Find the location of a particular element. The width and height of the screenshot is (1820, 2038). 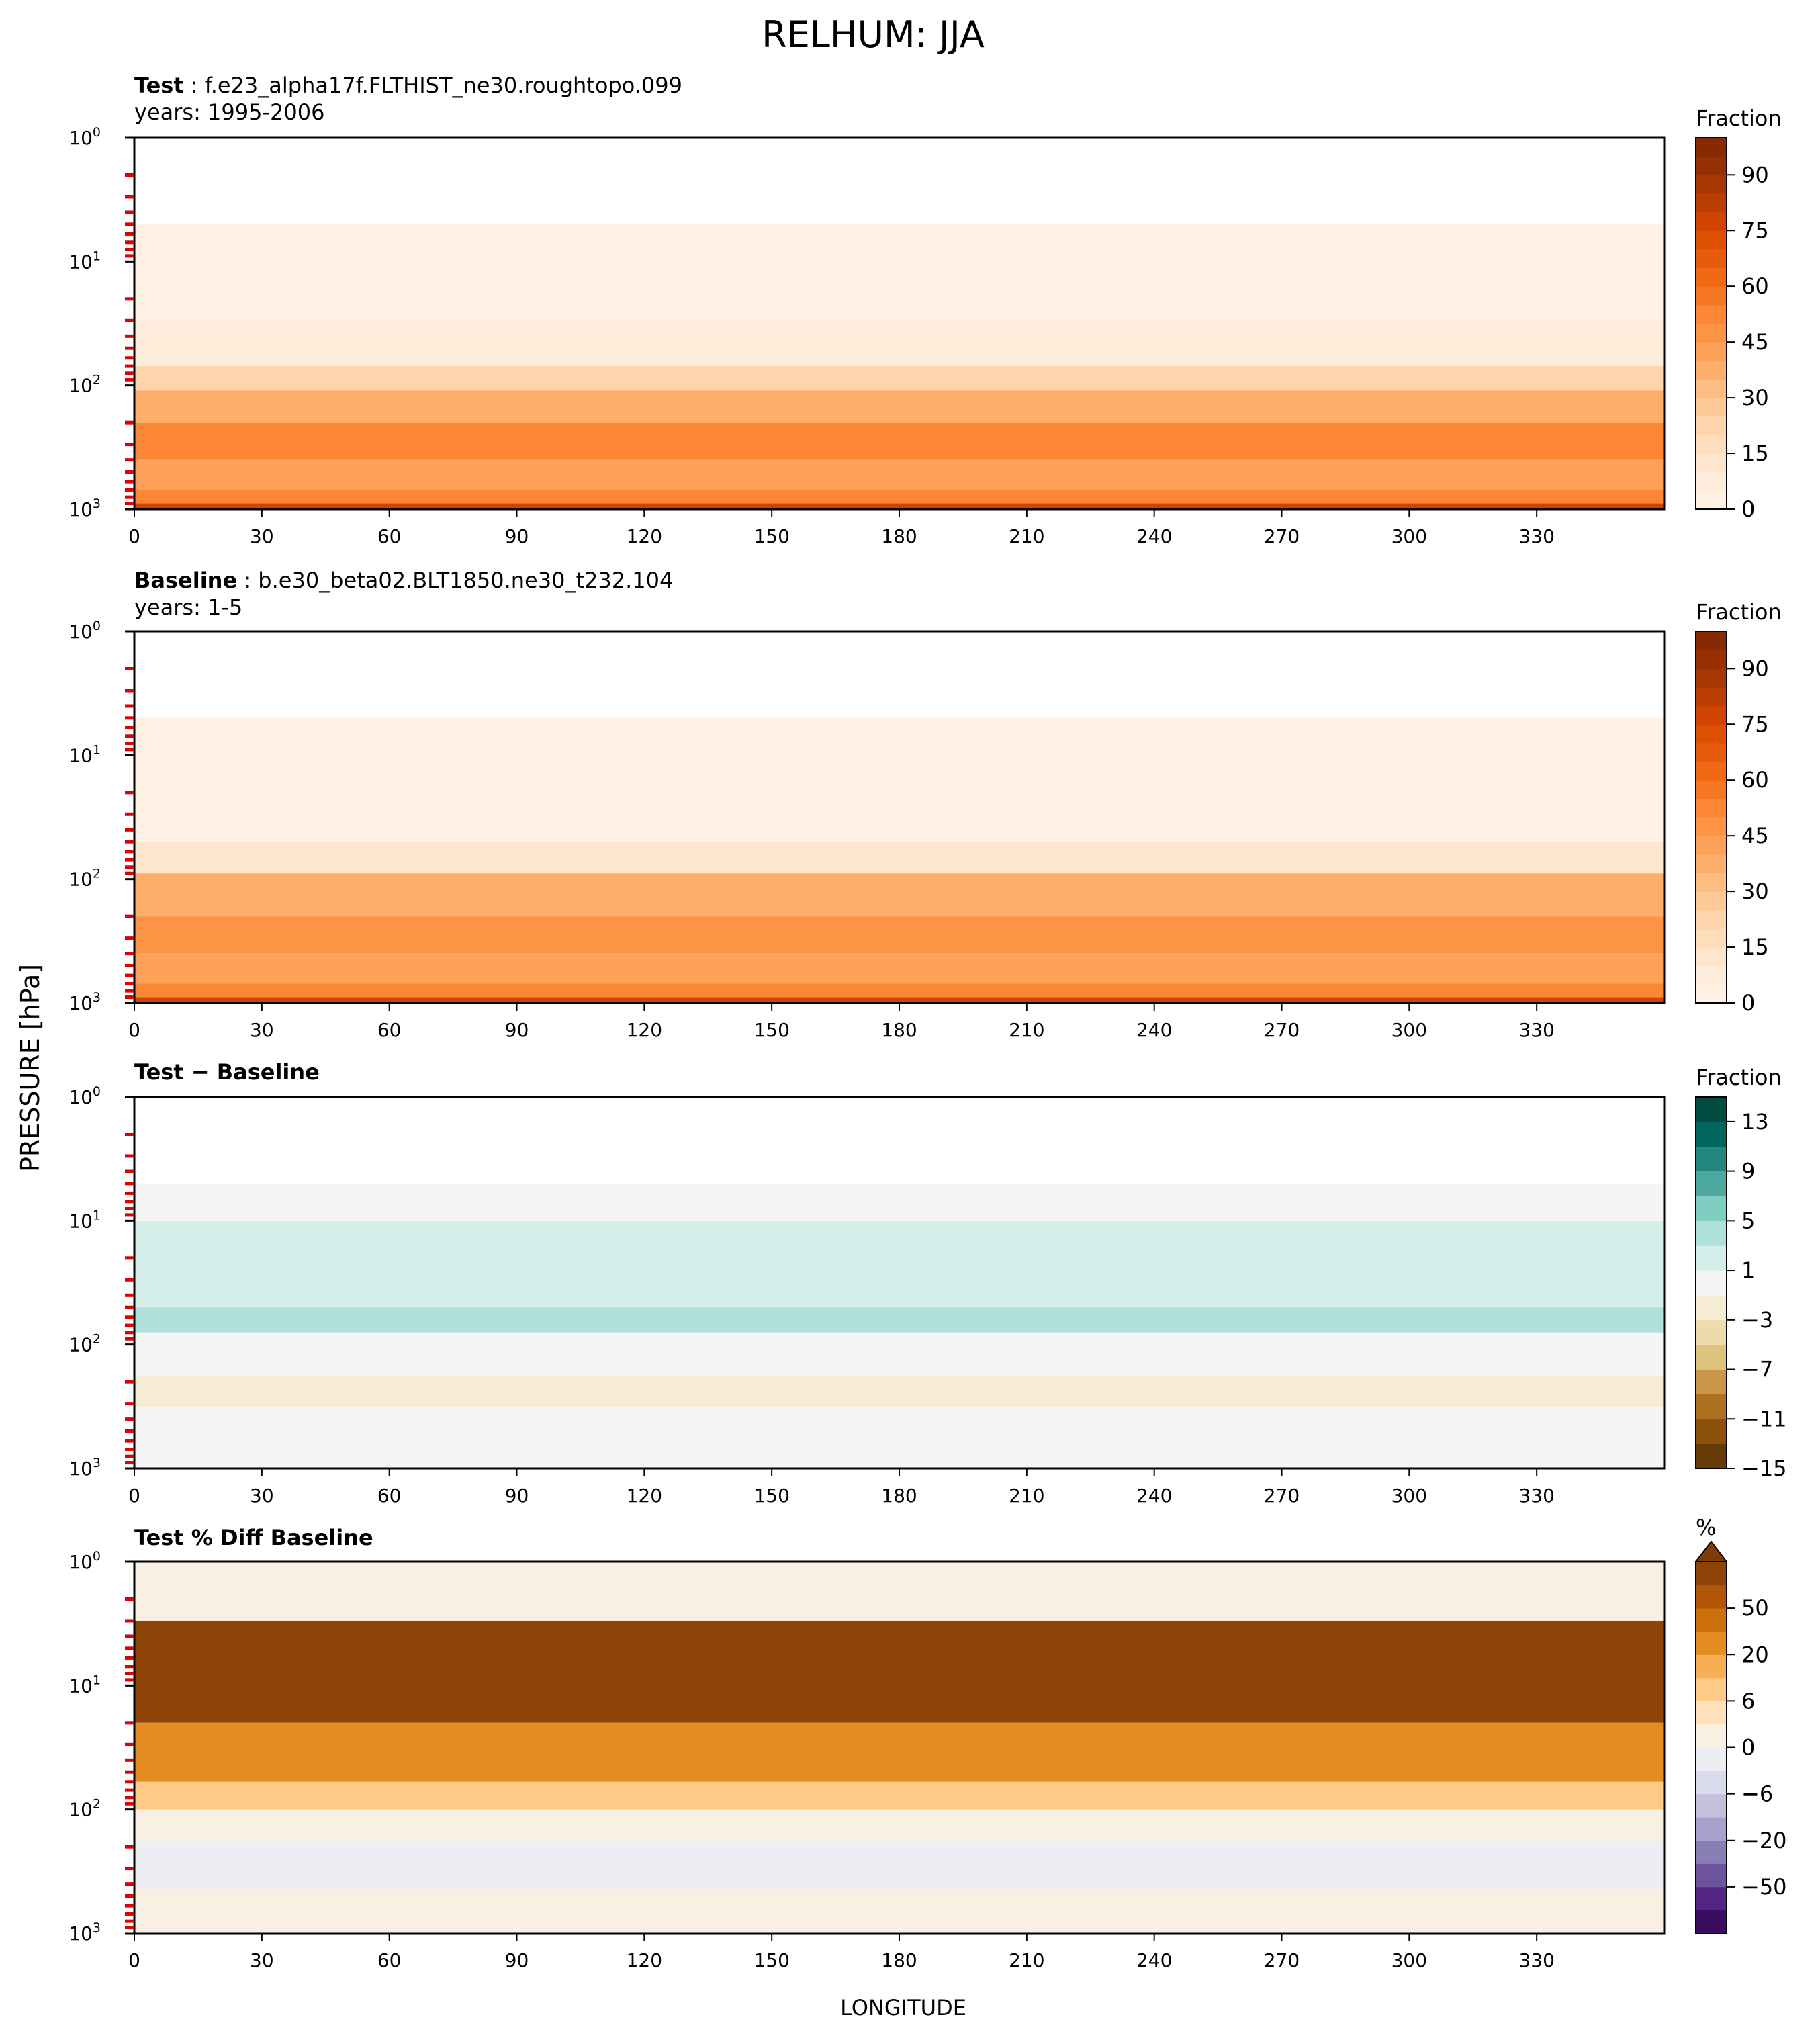

colorbar-tick-label: 45 is located at coordinates (1755, 835).